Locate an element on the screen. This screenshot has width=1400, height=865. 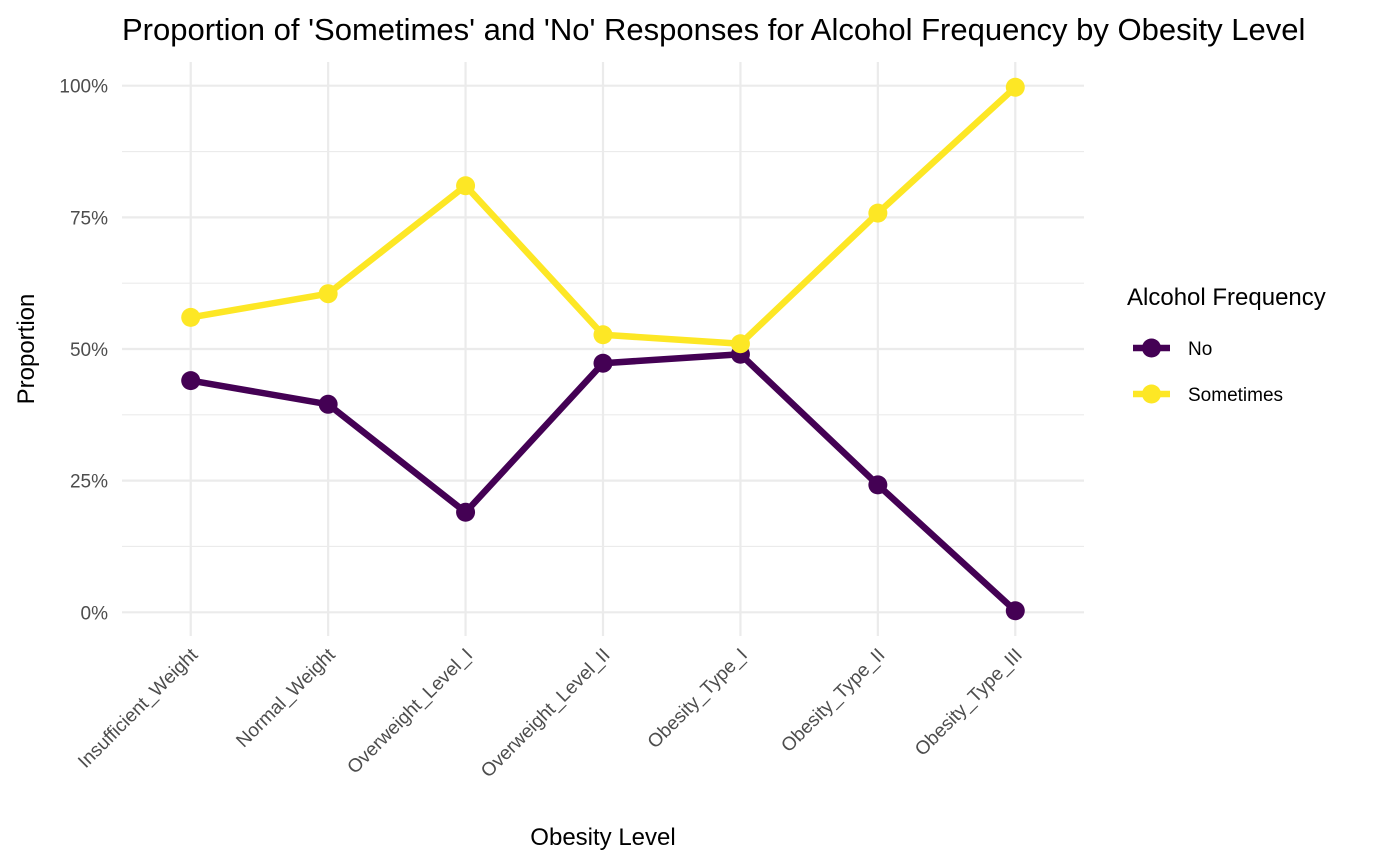
legend: Alcohol Frequency No Sometimes is located at coordinates (1226, 345).